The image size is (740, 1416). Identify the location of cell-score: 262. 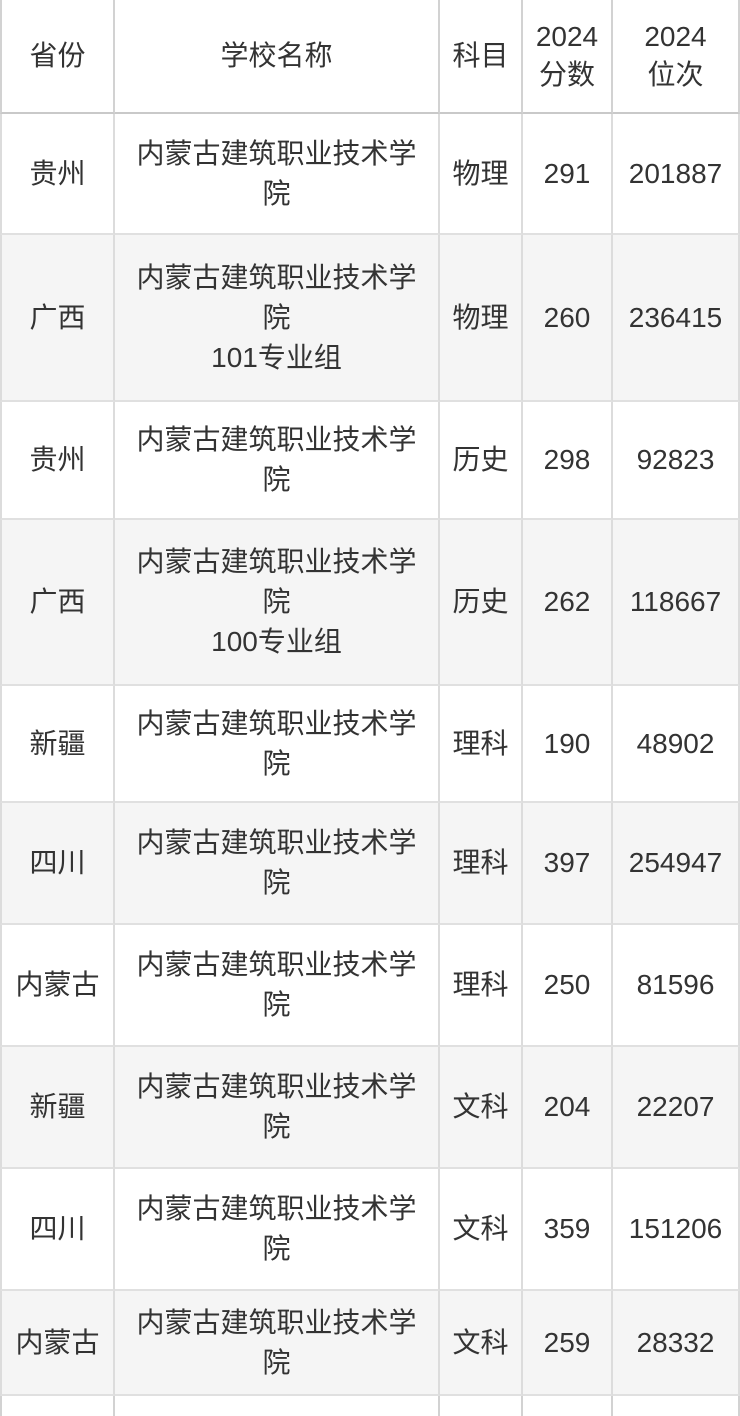
(568, 603).